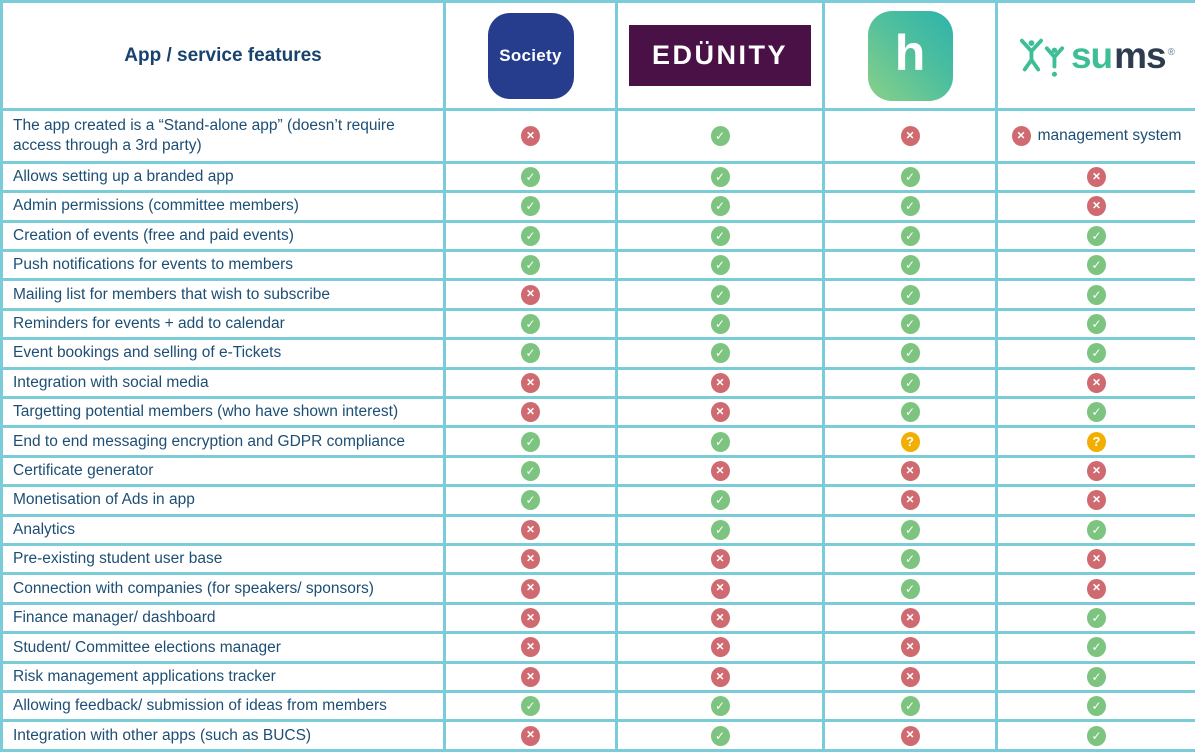  I want to click on table-row: Pre-existing student user base ✕ ✕ ✓ ✕, so click(597, 559).